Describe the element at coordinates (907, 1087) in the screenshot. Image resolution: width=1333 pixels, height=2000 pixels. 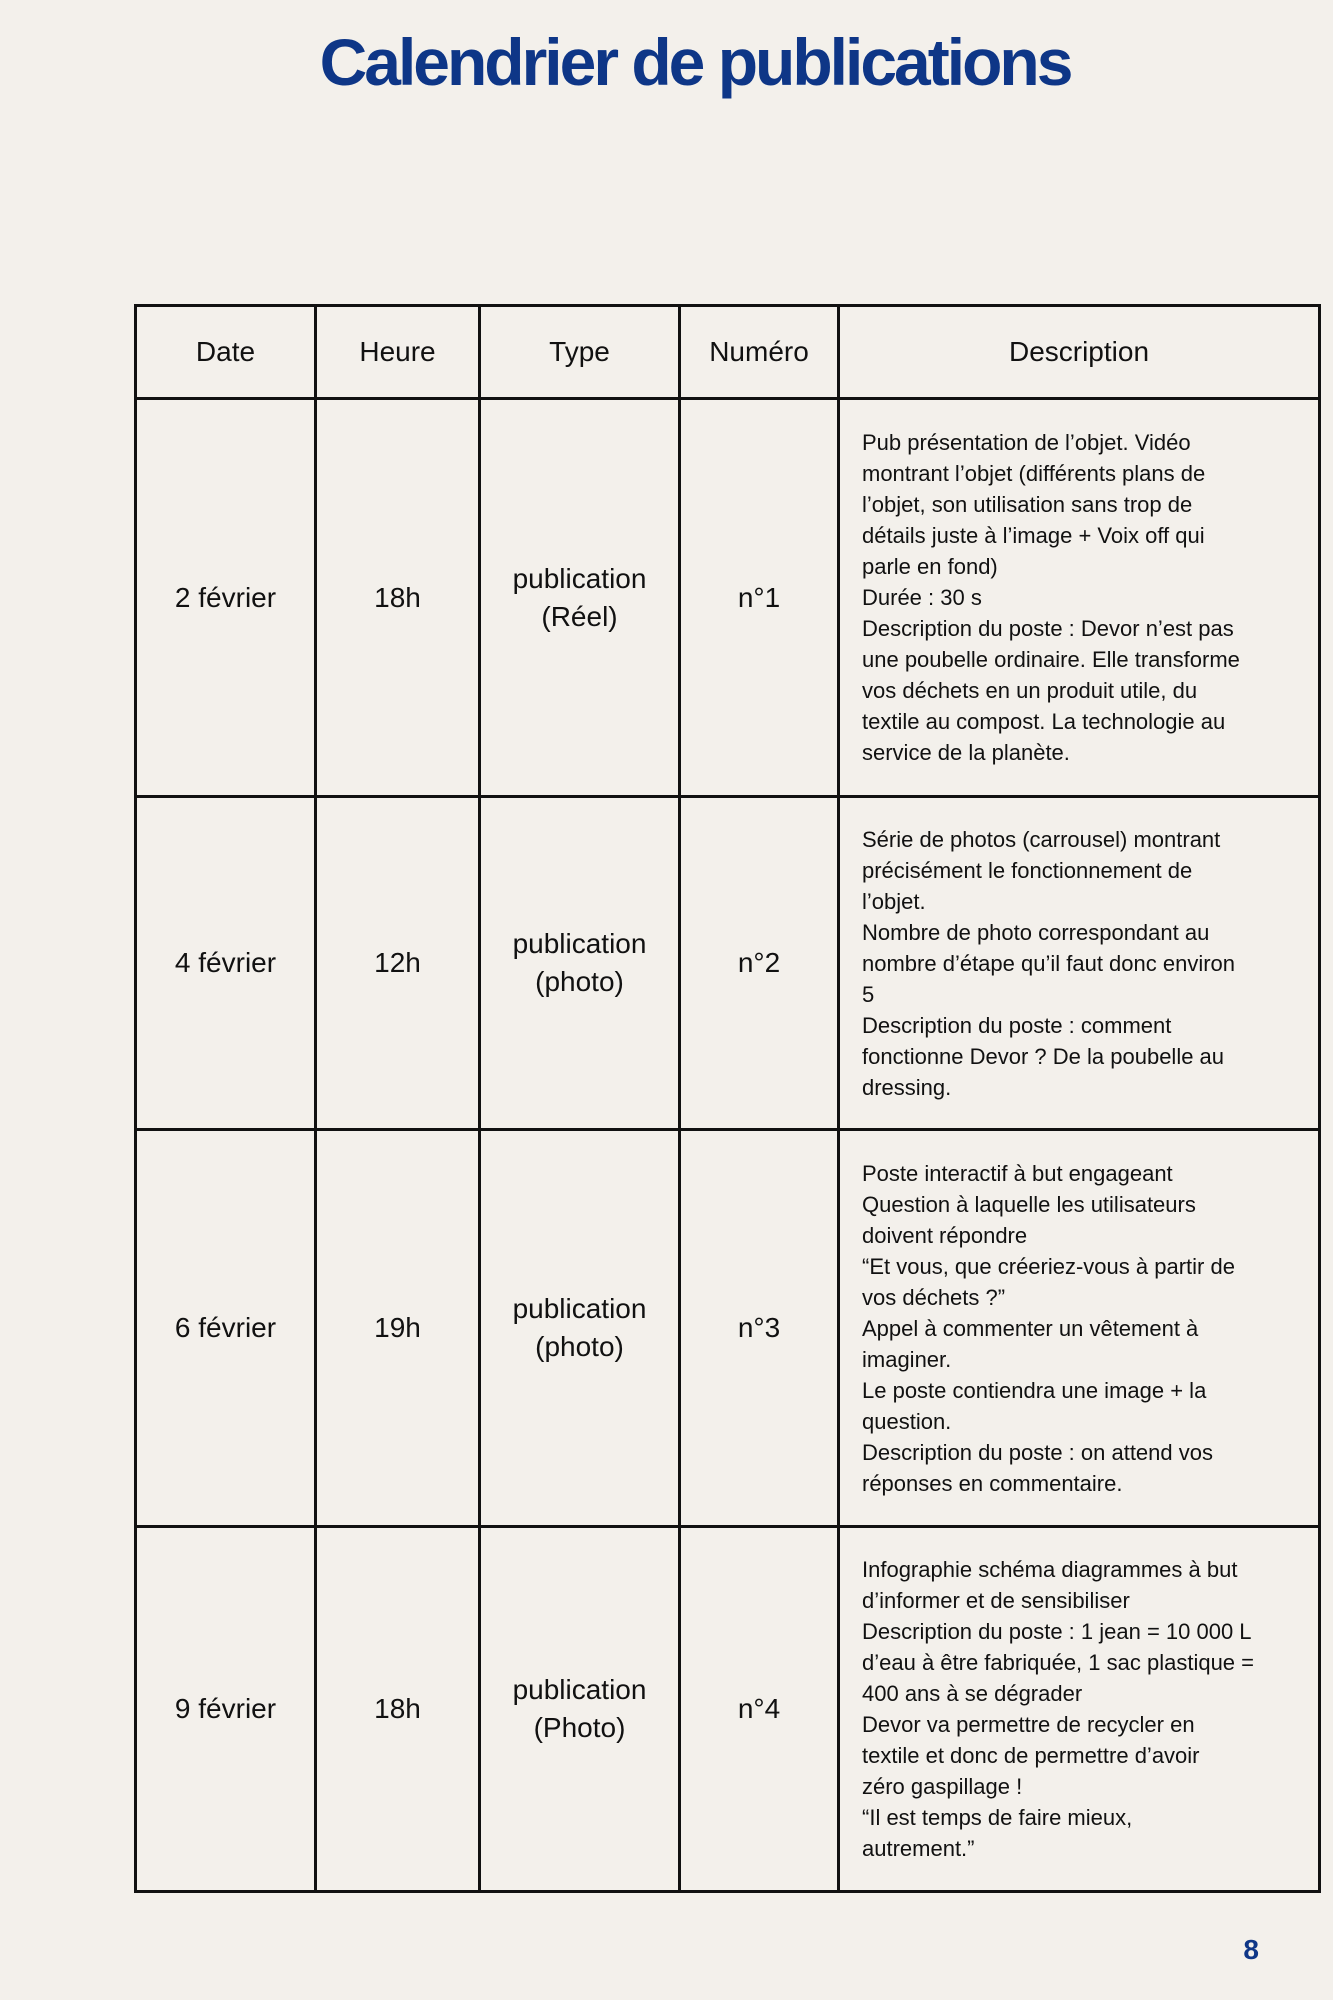
I see `description-line: dressing.` at that location.